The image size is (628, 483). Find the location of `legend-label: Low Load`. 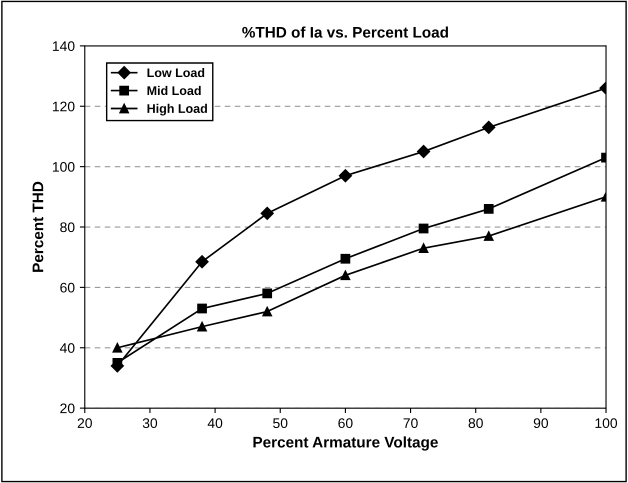

legend-label: Low Load is located at coordinates (176, 73).